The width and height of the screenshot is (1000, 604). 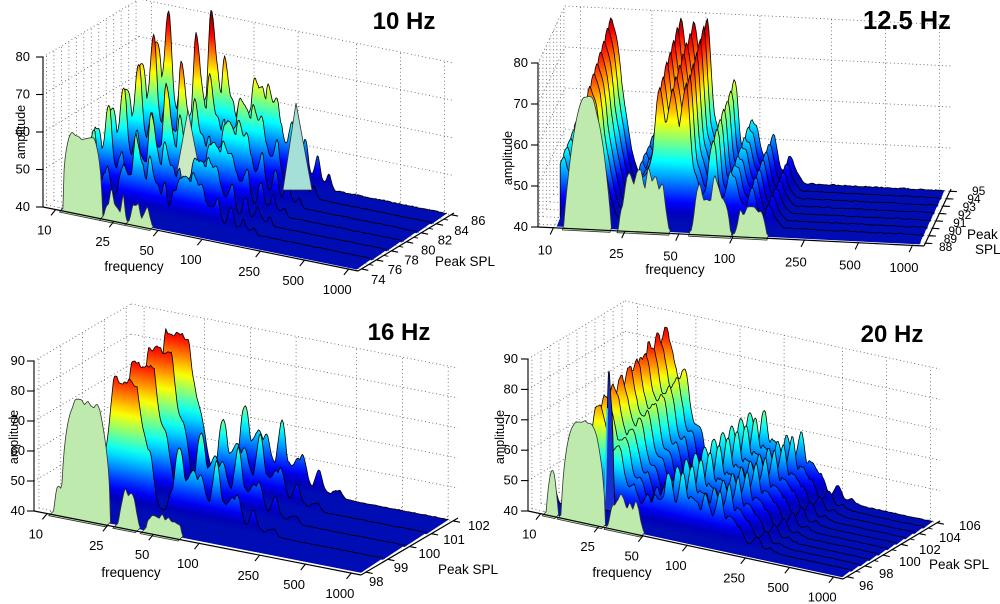 I want to click on svg-text: 20 Hz, so click(x=892, y=334).